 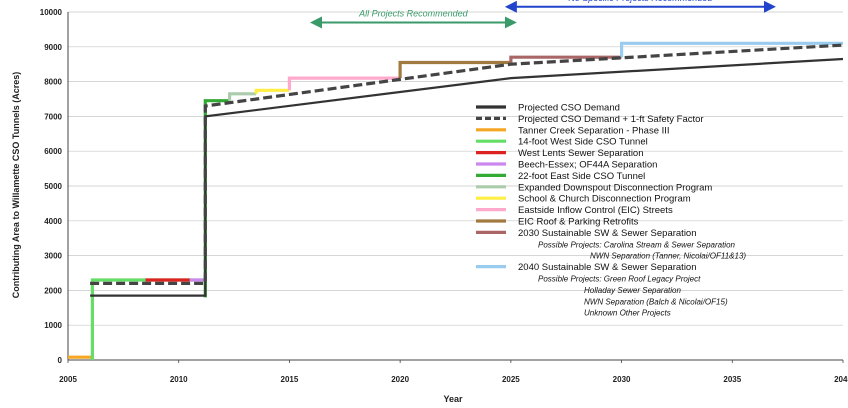 I want to click on x-tick-label: 2010, so click(x=179, y=379).